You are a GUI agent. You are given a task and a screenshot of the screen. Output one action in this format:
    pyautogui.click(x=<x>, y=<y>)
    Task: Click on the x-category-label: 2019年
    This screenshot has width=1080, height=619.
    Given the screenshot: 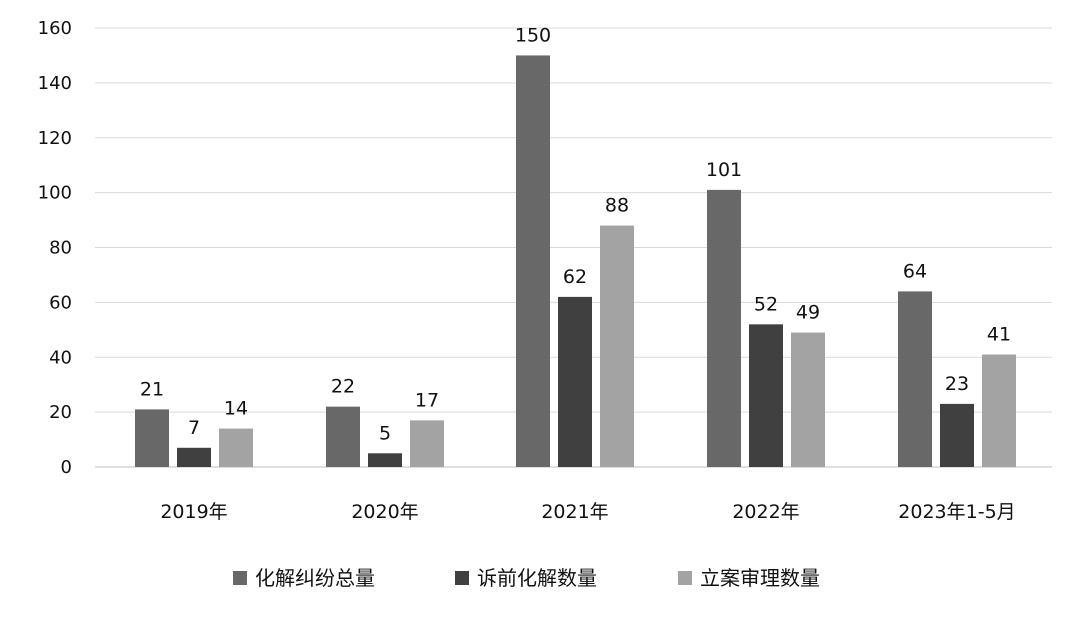 What is the action you would take?
    pyautogui.click(x=193, y=512)
    